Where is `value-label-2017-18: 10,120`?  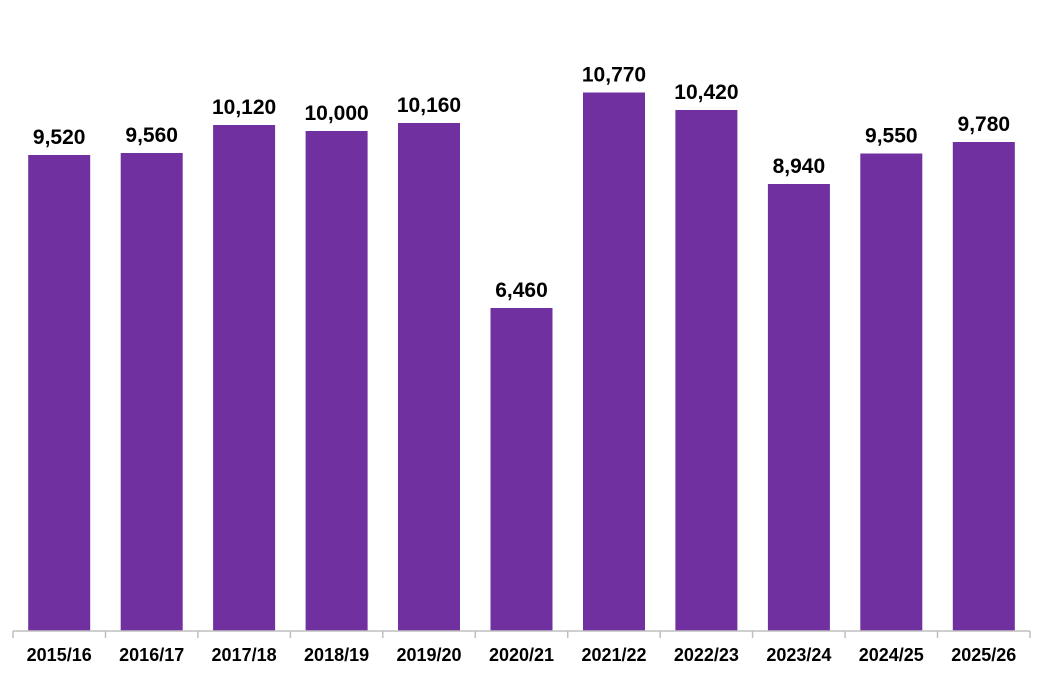
value-label-2017-18: 10,120 is located at coordinates (244, 107).